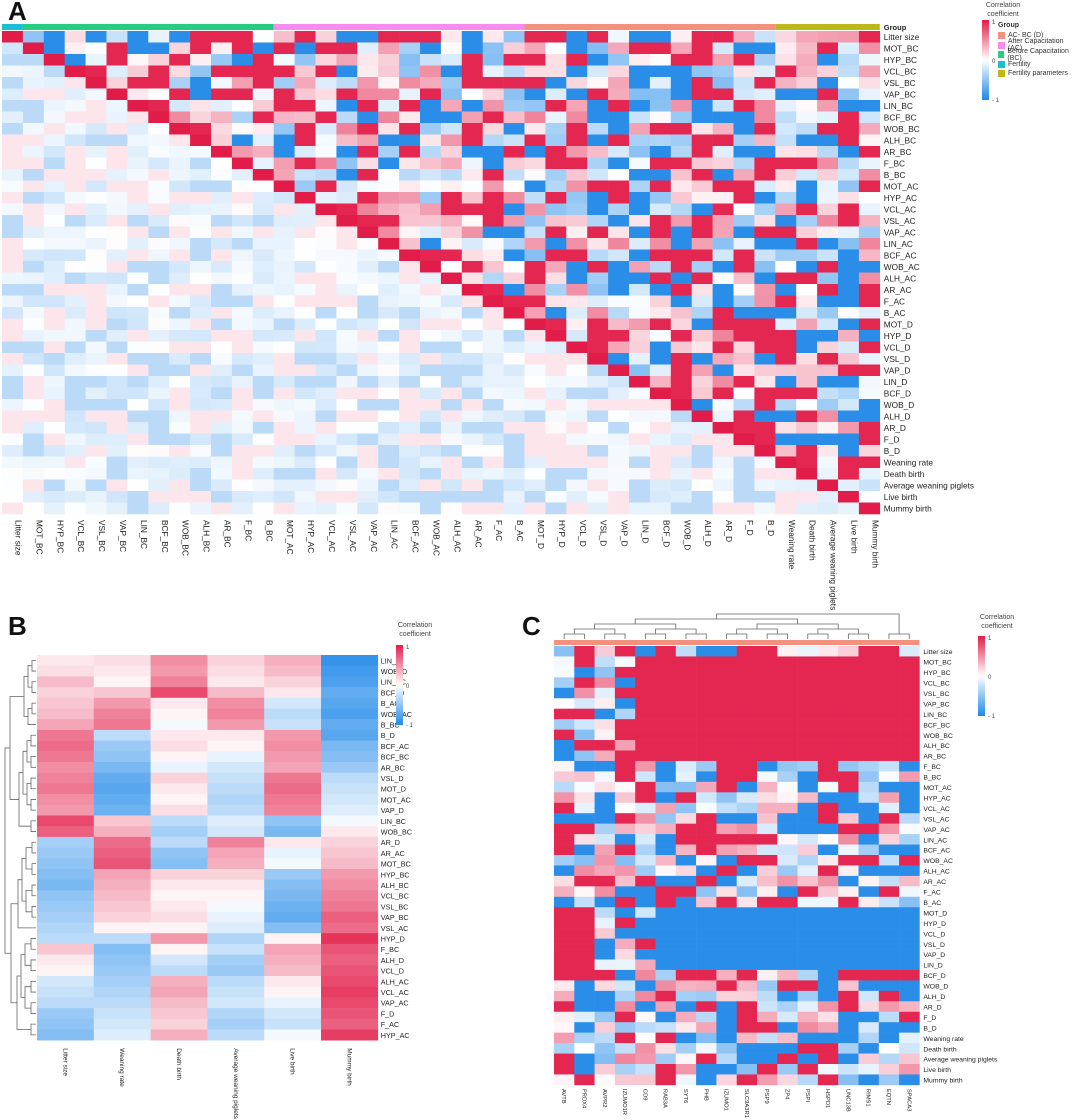  Describe the element at coordinates (929, 485) in the screenshot. I see `heatmap-a-row-label: Average weaning piglets` at that location.